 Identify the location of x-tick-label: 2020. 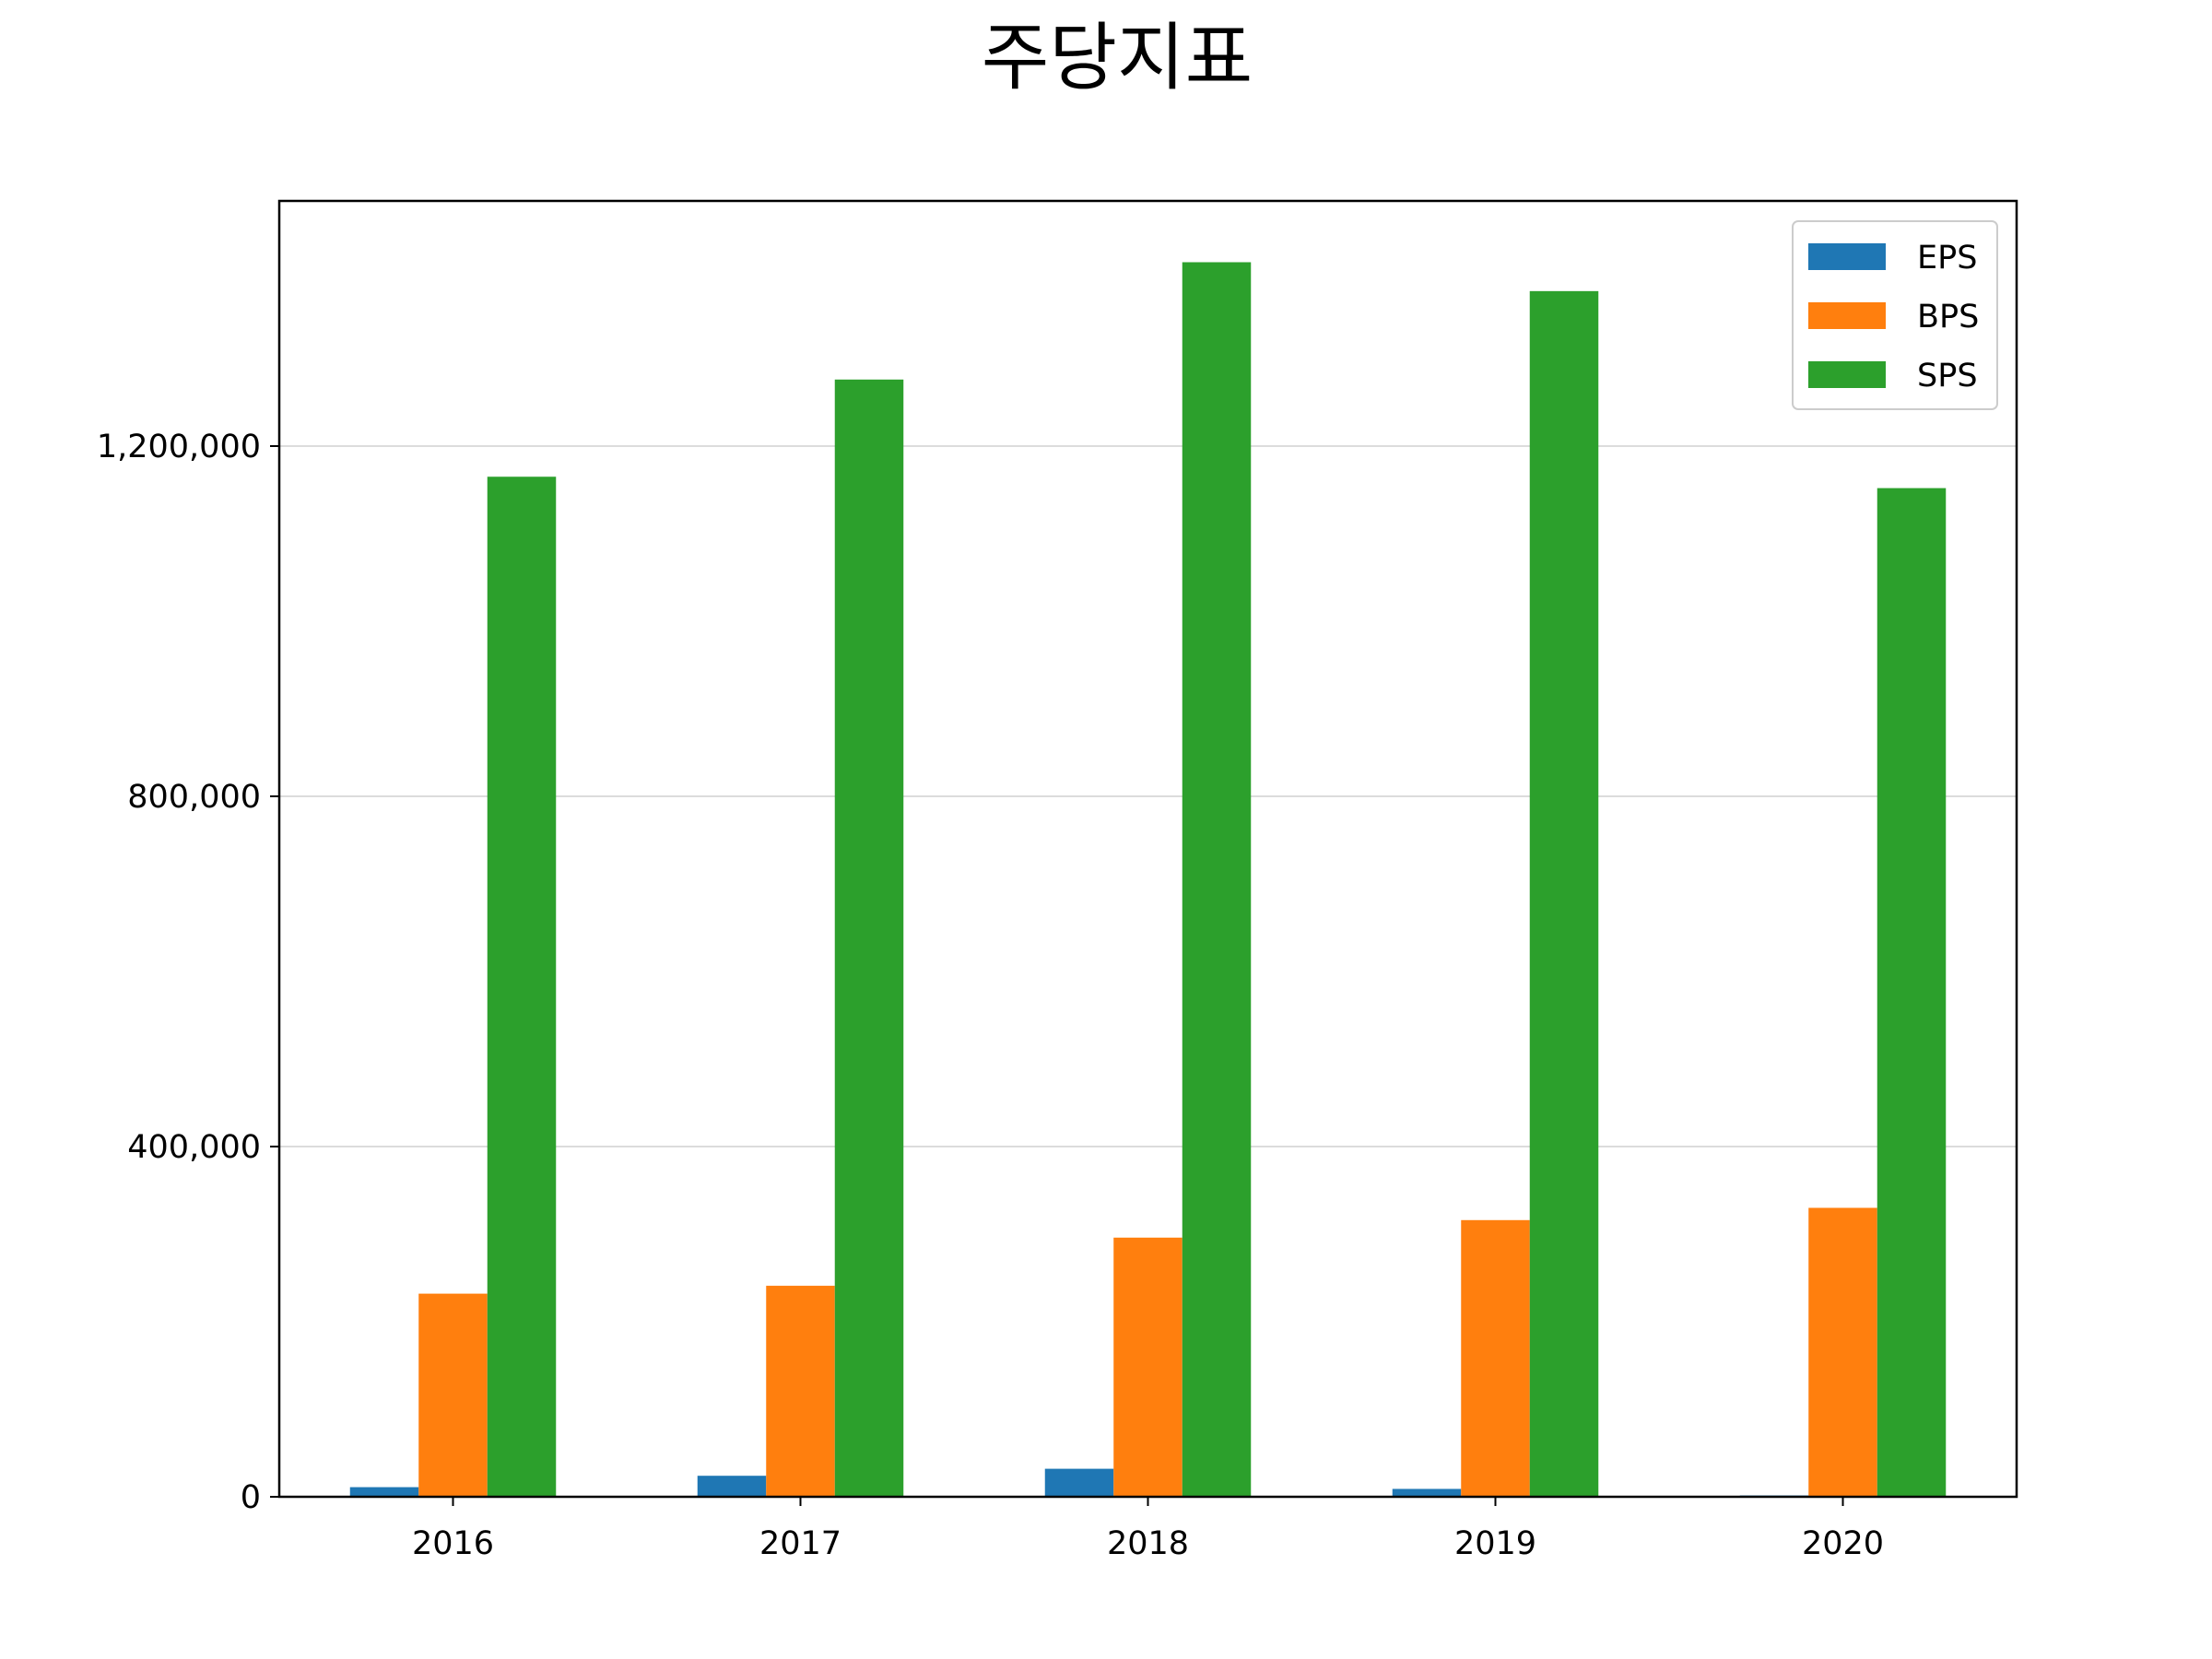
(1843, 1543).